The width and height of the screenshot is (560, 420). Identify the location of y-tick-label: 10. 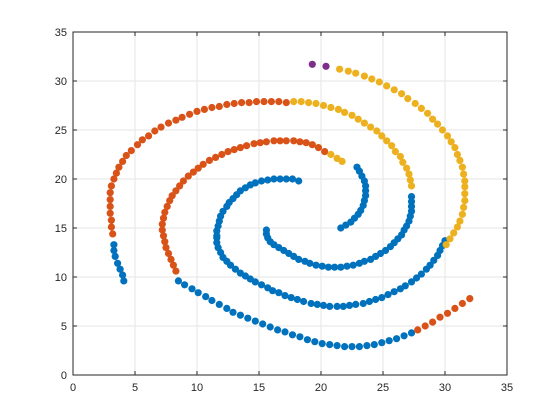
(61, 278).